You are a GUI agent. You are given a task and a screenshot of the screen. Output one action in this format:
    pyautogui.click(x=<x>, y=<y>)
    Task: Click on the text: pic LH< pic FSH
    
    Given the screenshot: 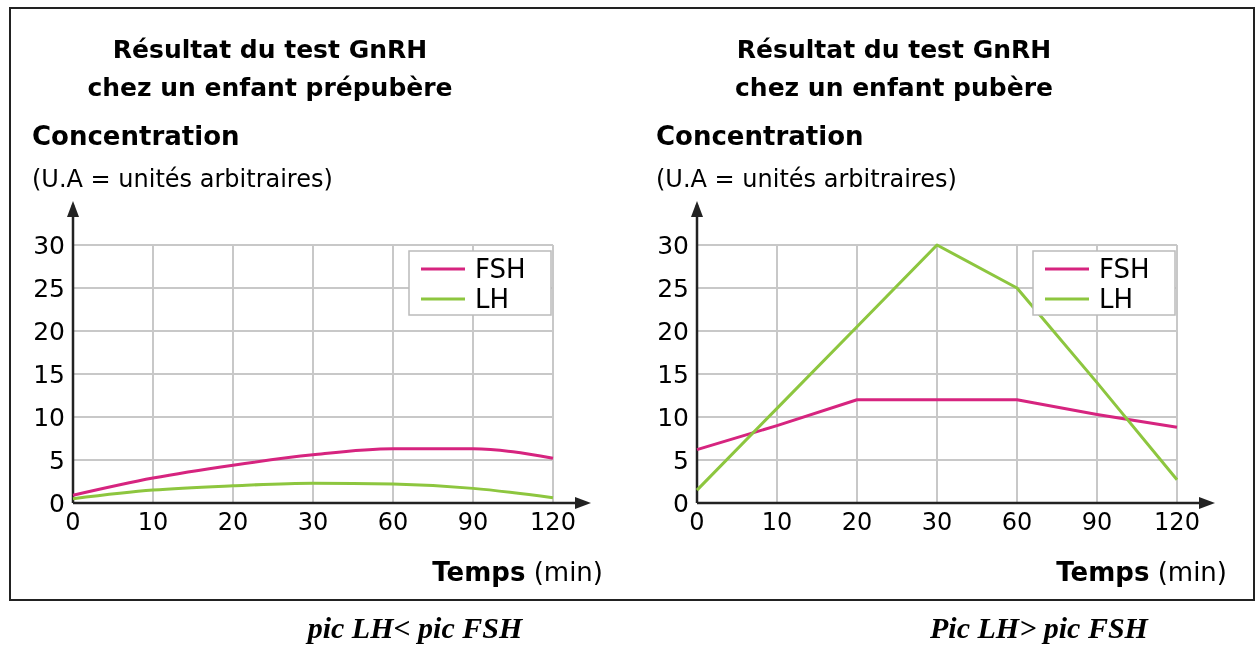 What is the action you would take?
    pyautogui.click(x=414, y=627)
    